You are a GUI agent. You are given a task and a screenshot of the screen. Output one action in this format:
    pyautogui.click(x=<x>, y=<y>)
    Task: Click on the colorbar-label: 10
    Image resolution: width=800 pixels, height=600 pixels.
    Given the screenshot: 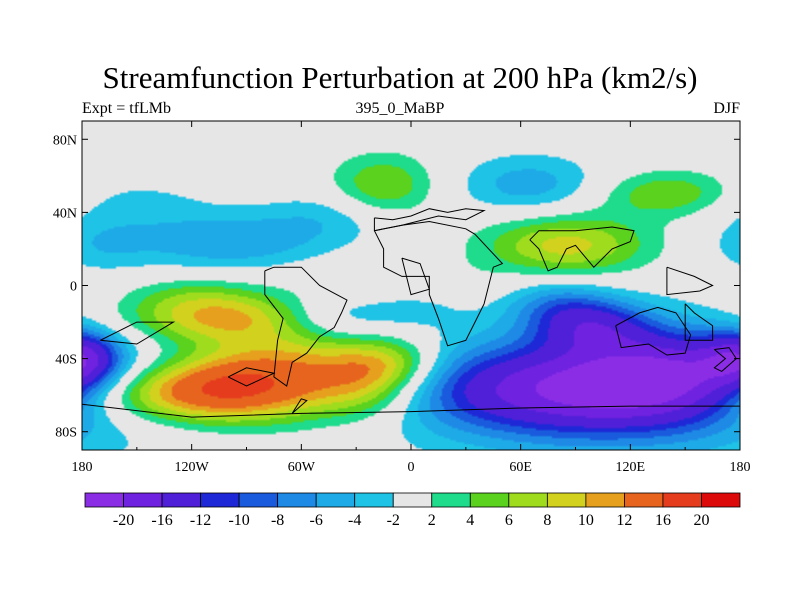 What is the action you would take?
    pyautogui.click(x=586, y=520)
    